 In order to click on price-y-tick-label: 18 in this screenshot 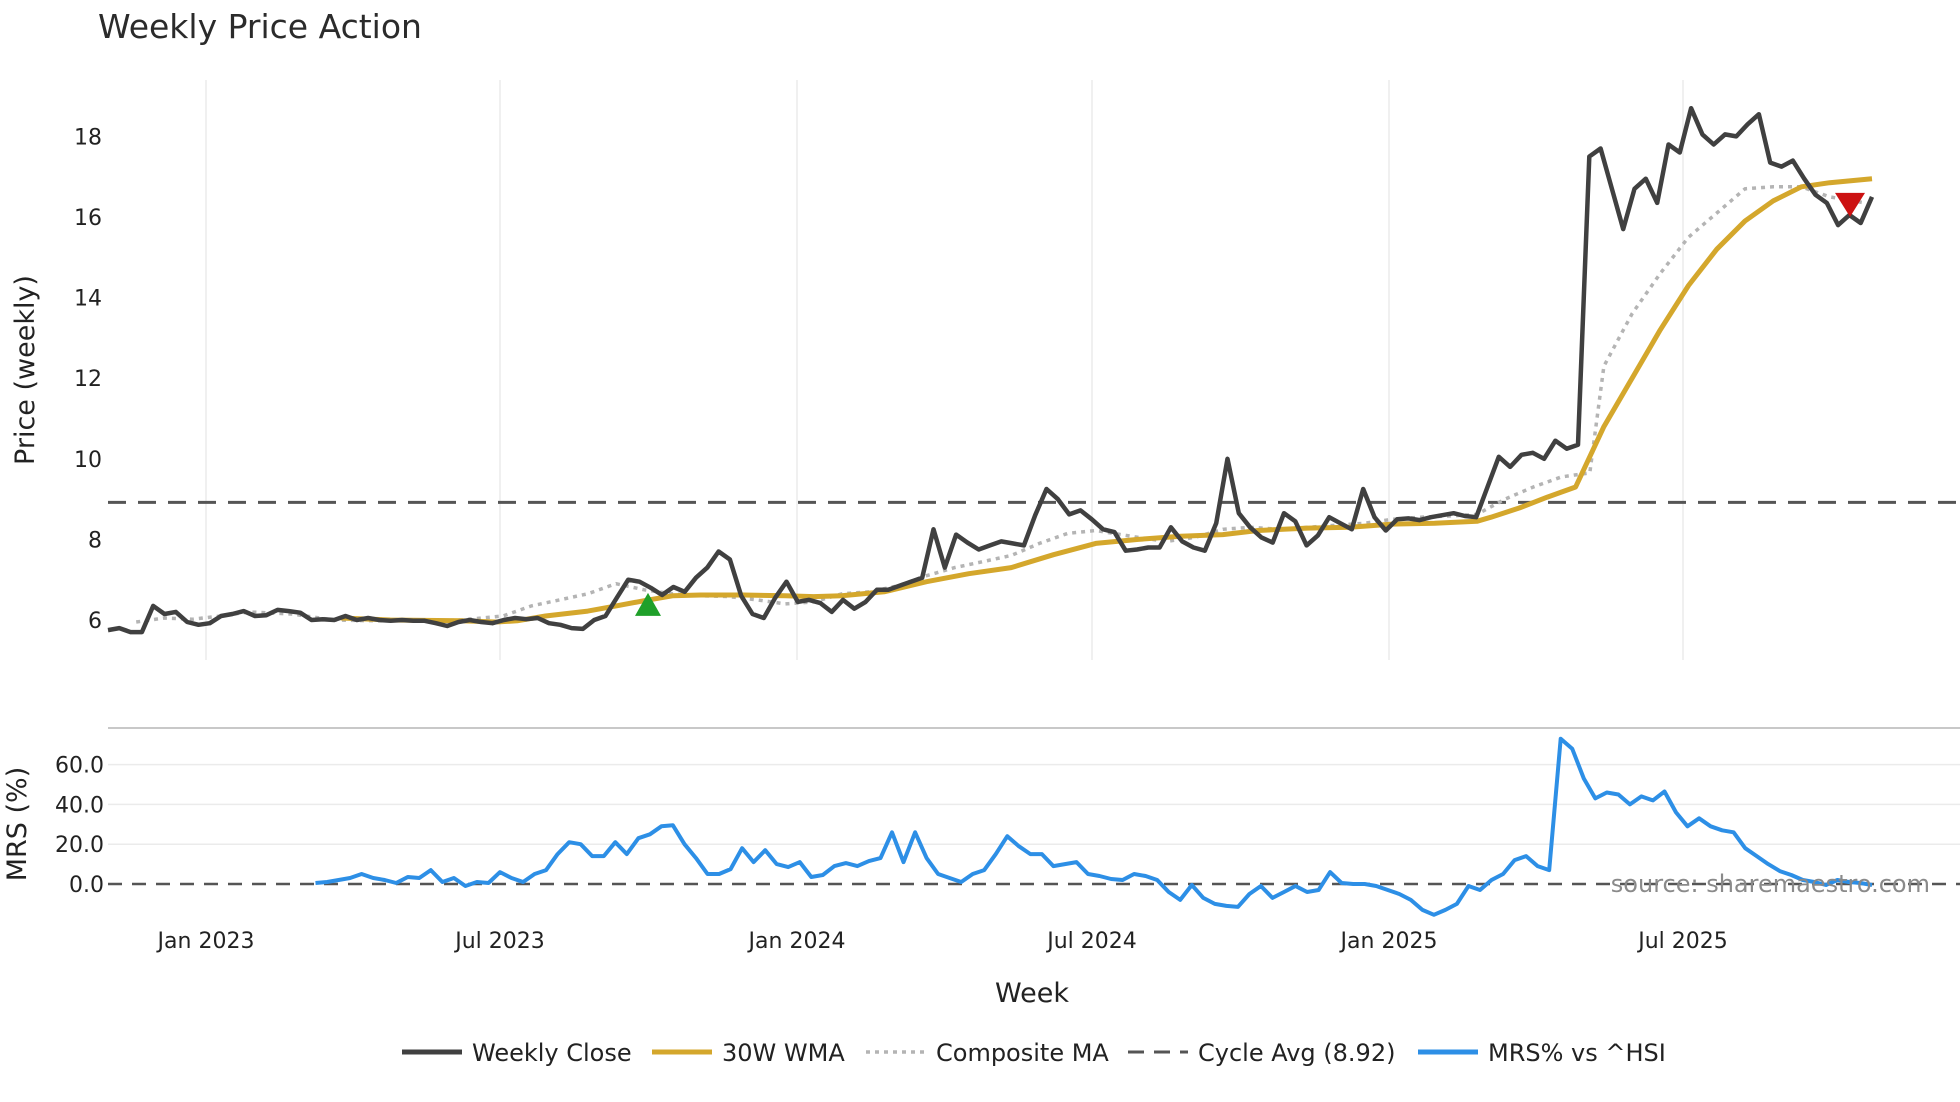, I will do `click(88, 137)`.